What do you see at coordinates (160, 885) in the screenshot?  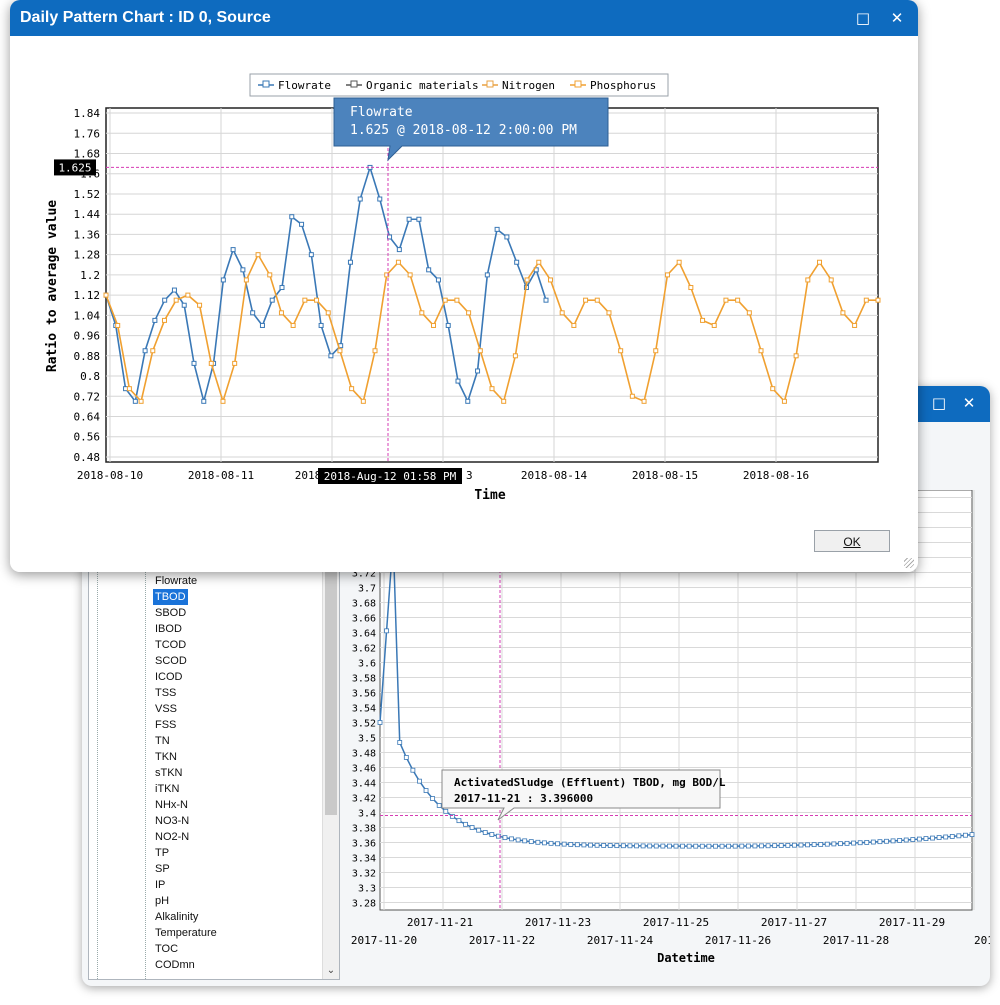 I see `tree-item: IP` at bounding box center [160, 885].